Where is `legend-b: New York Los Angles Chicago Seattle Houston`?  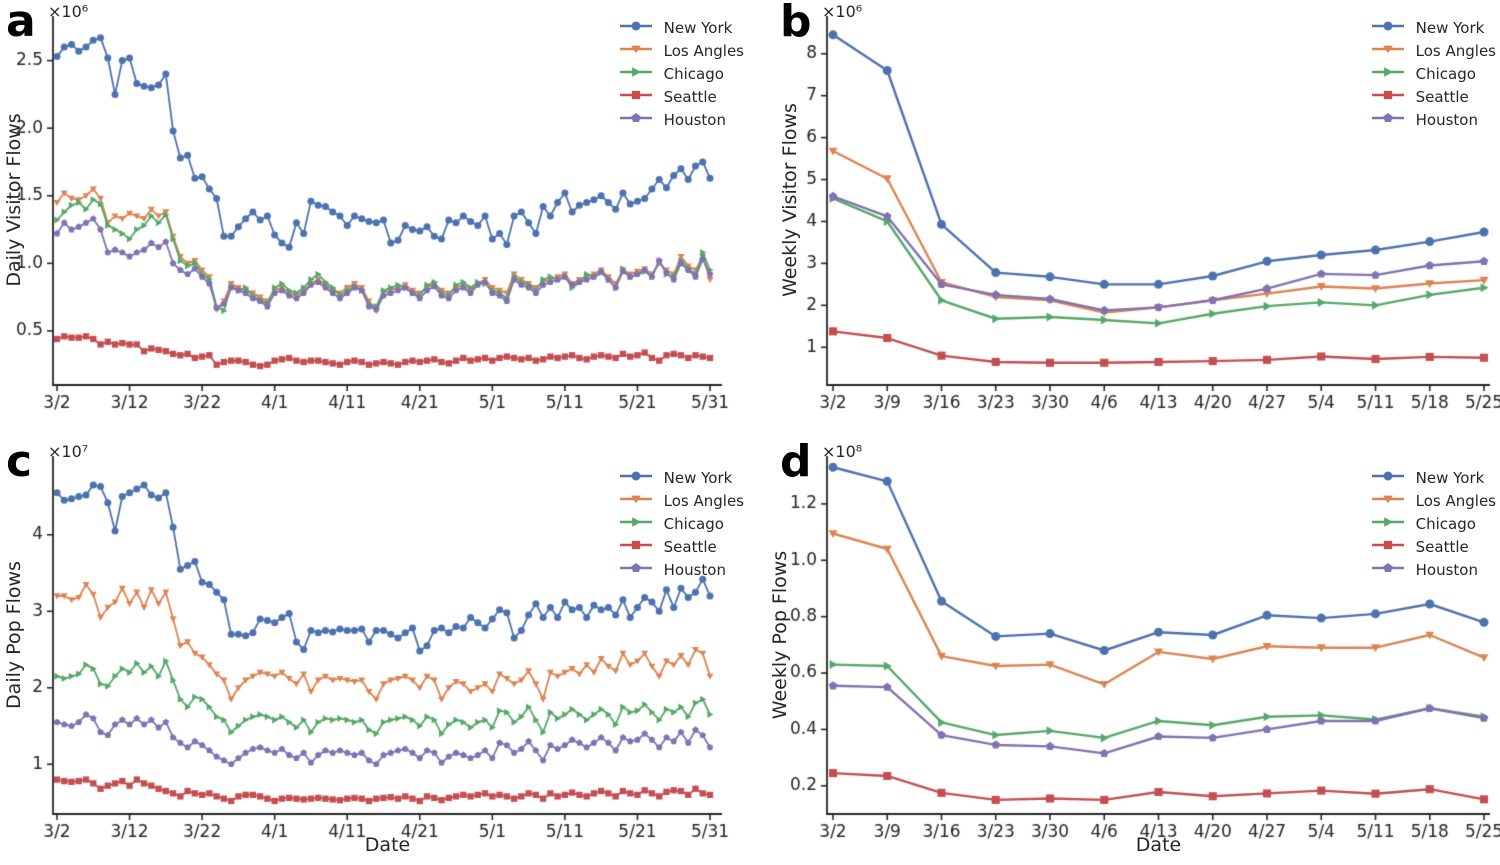 legend-b: New York Los Angles Chicago Seattle Houston is located at coordinates (1433, 73).